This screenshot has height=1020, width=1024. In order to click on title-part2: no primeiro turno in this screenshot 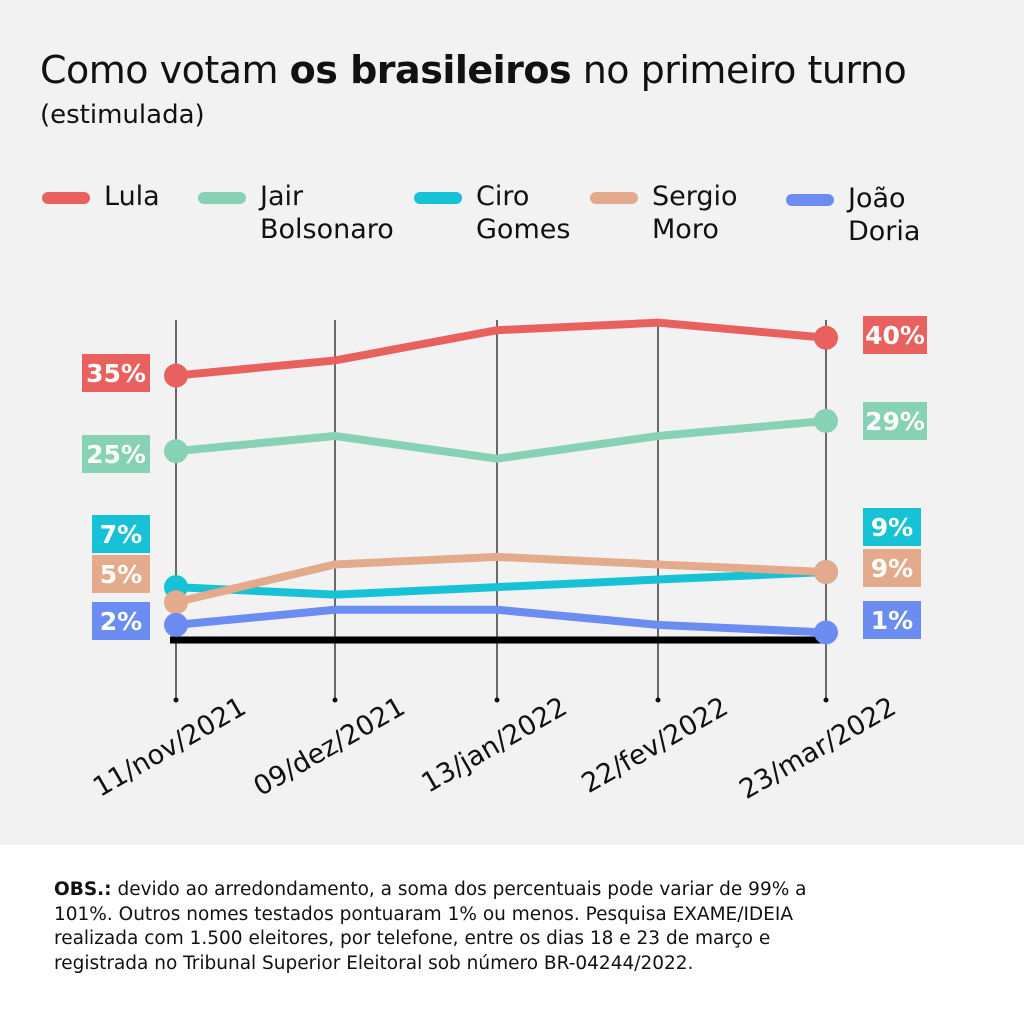, I will do `click(739, 70)`.